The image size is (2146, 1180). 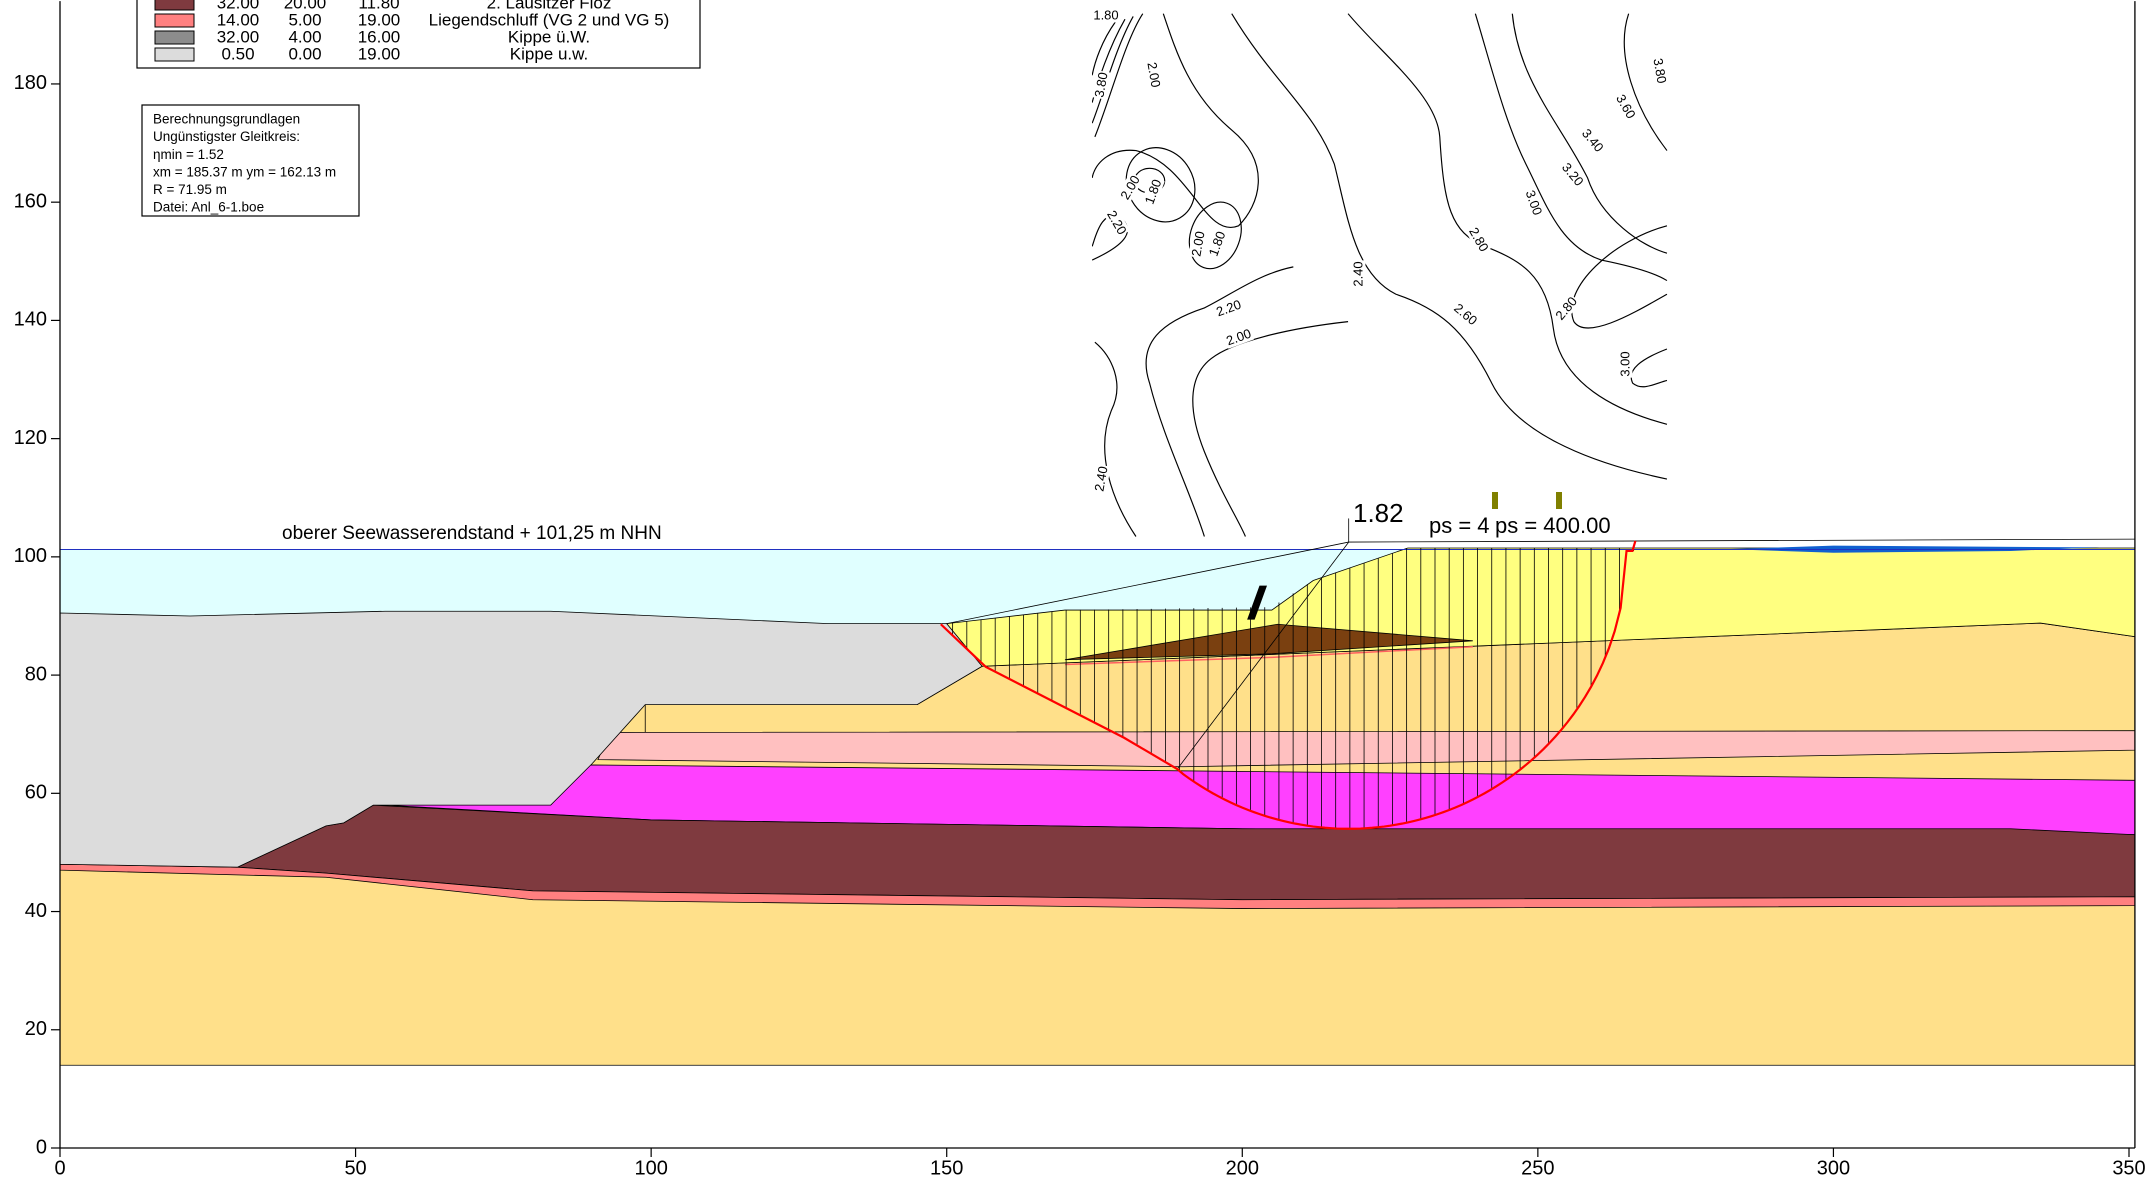 What do you see at coordinates (237, 53) in the screenshot?
I see `legend-value: 0.50` at bounding box center [237, 53].